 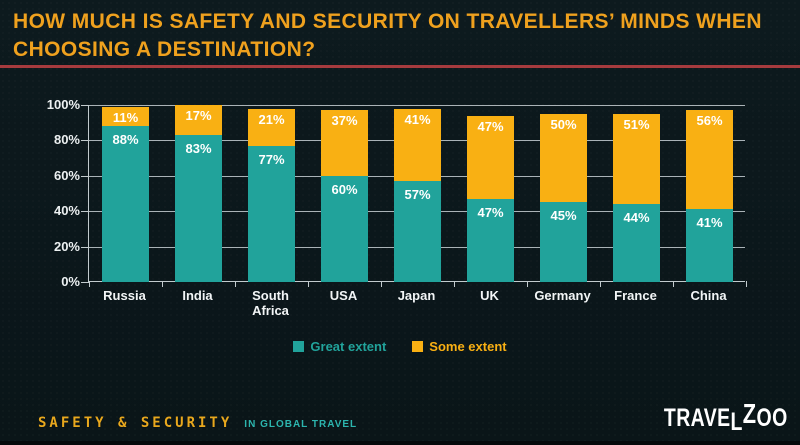 What do you see at coordinates (490, 126) in the screenshot?
I see `value-label-uk-some-extent: 47%` at bounding box center [490, 126].